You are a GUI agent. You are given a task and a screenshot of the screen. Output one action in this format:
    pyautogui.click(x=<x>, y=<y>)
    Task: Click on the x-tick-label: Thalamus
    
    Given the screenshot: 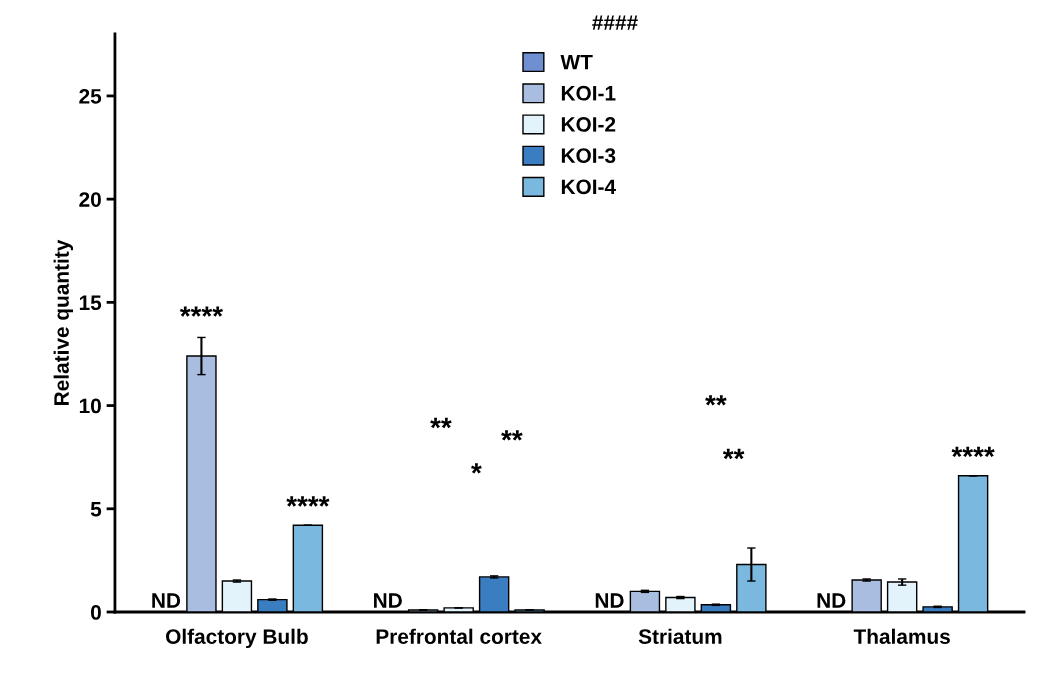 What is the action you would take?
    pyautogui.click(x=901, y=636)
    